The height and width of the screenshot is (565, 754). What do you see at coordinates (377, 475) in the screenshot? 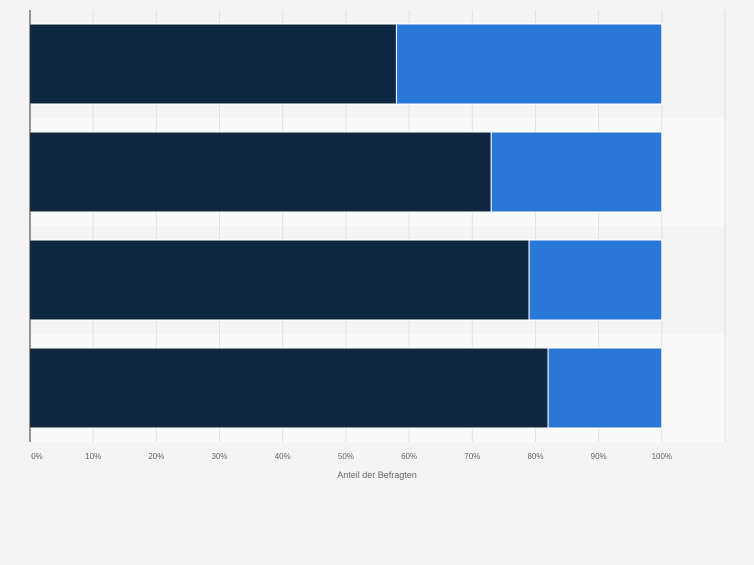
I see `x-axis-label: Anteil der Befragten` at bounding box center [377, 475].